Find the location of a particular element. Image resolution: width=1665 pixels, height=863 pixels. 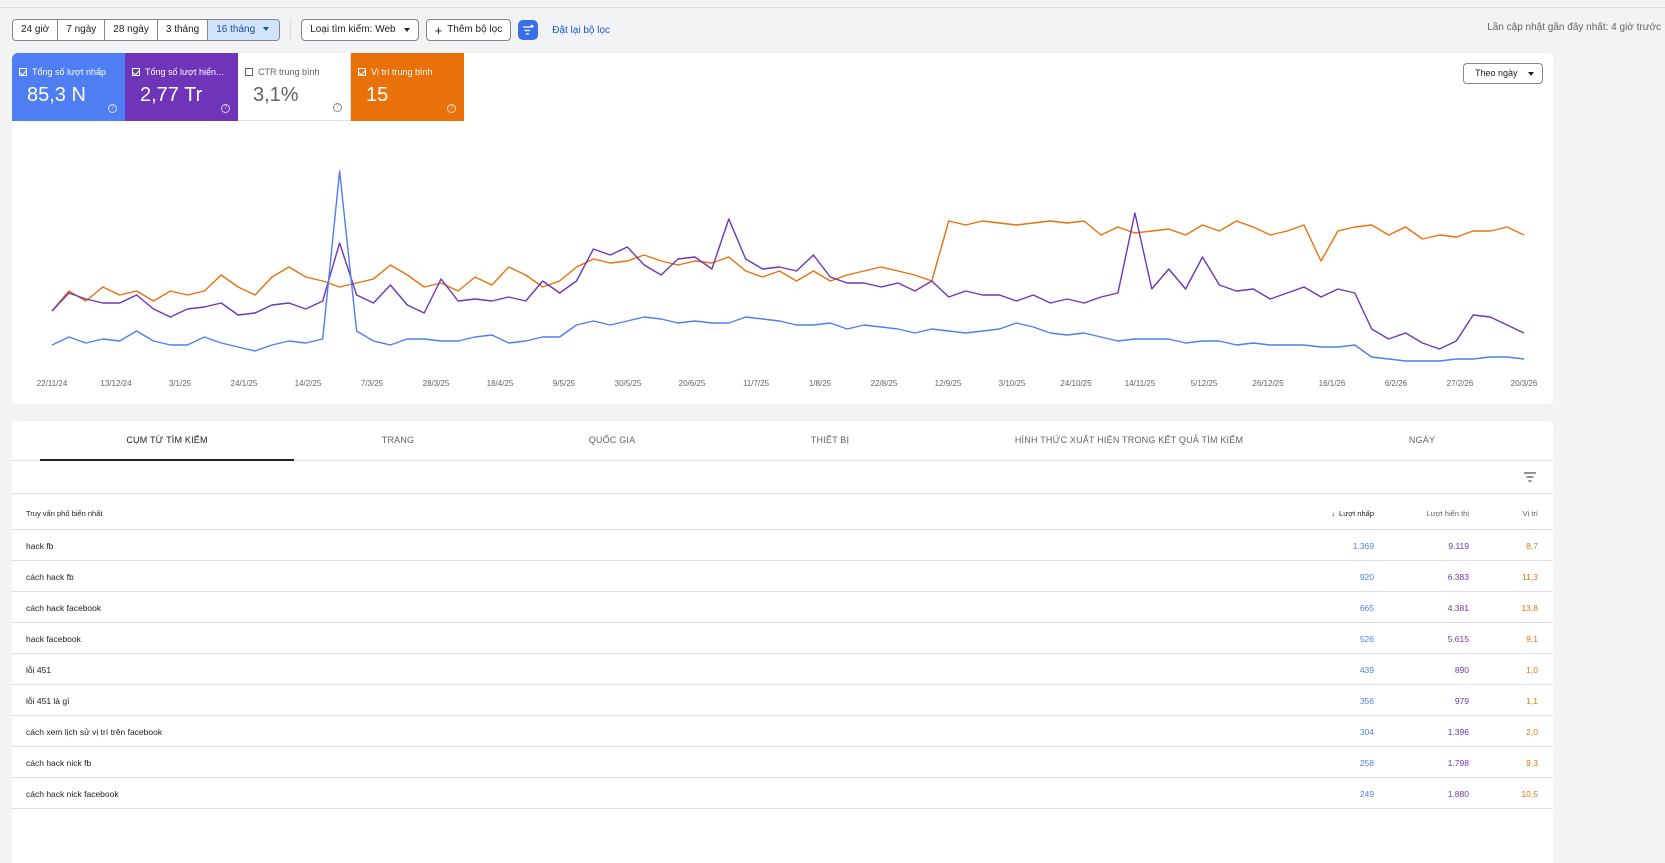

table-row: lỗi 451 là gì 356 979 1,1 is located at coordinates (782, 700).